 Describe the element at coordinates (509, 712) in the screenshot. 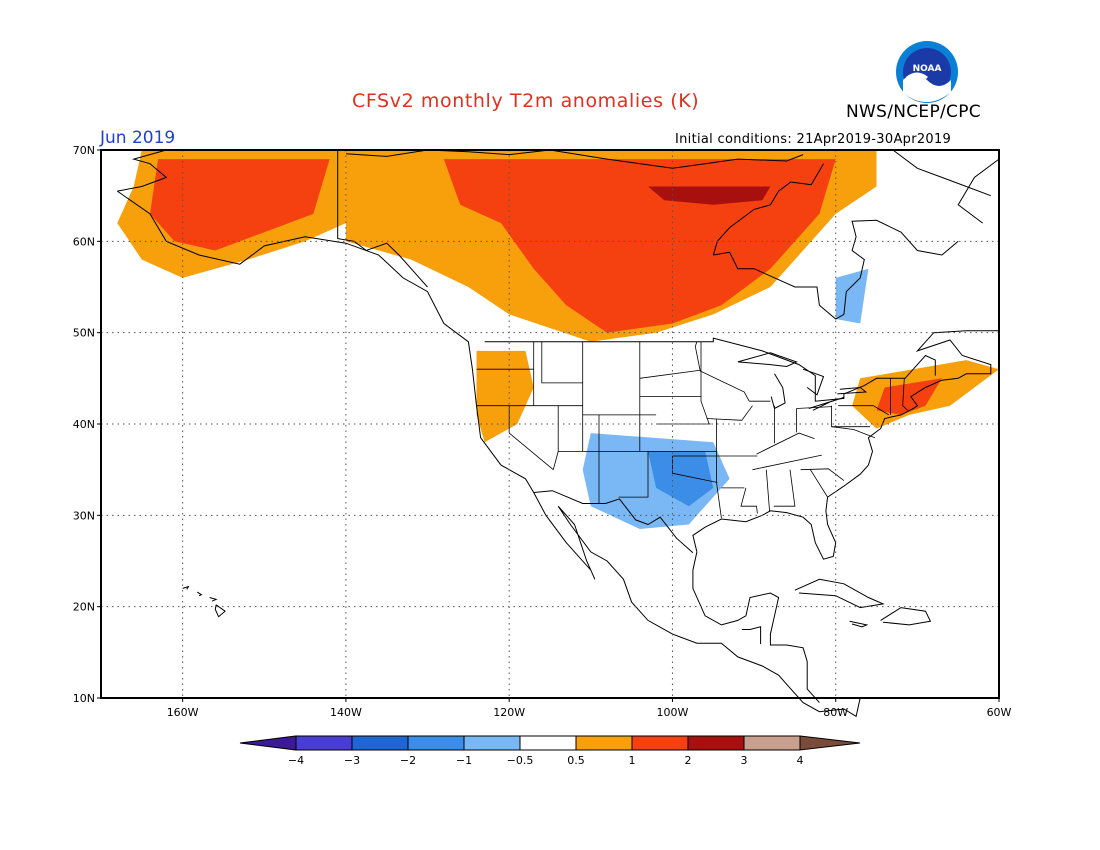

I see `lon-label-120: 120W` at that location.